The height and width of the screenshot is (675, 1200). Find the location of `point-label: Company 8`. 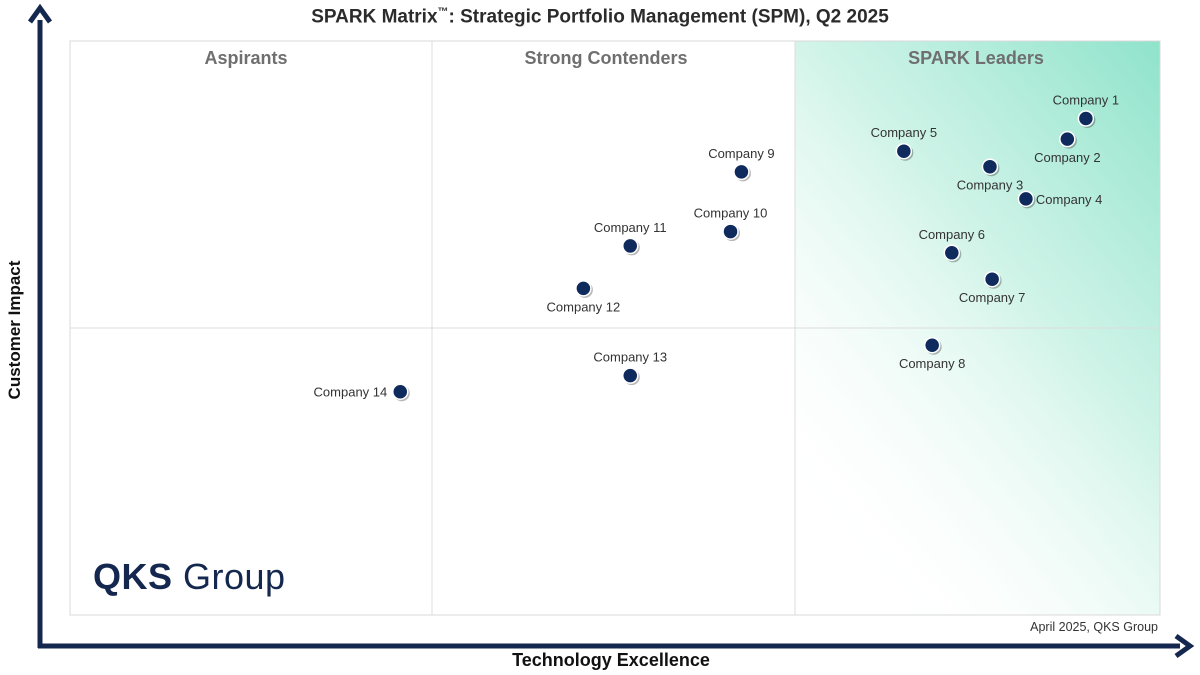

point-label: Company 8 is located at coordinates (932, 363).